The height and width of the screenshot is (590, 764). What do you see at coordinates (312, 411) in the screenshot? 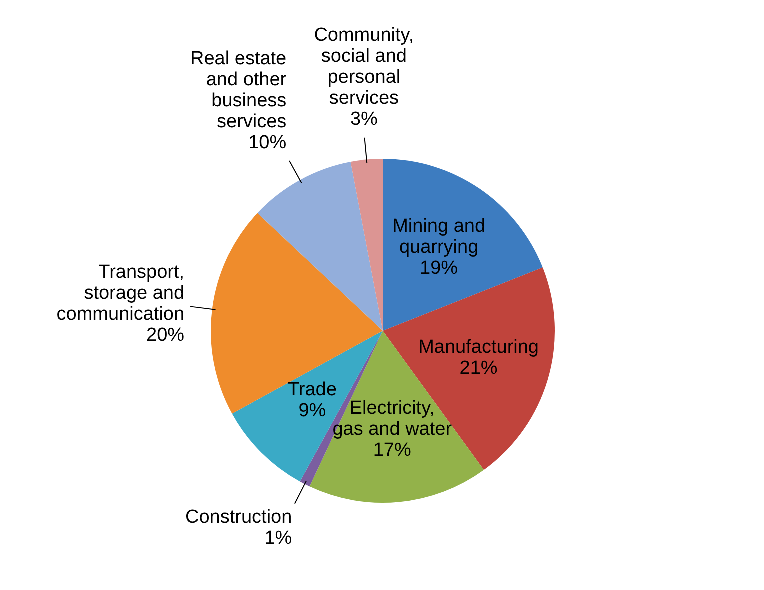
I see `data-label: 9%` at bounding box center [312, 411].